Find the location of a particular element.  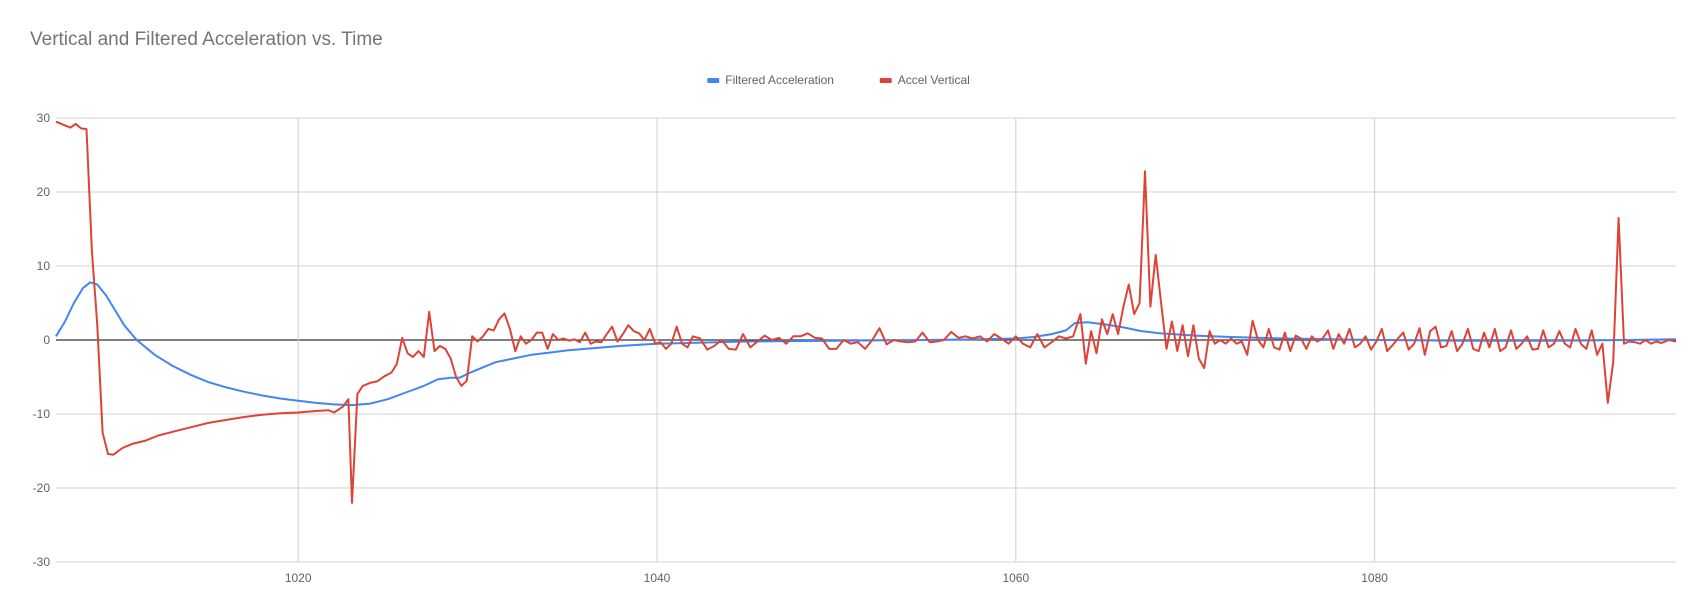

y-tick-label: -10 is located at coordinates (42, 414).